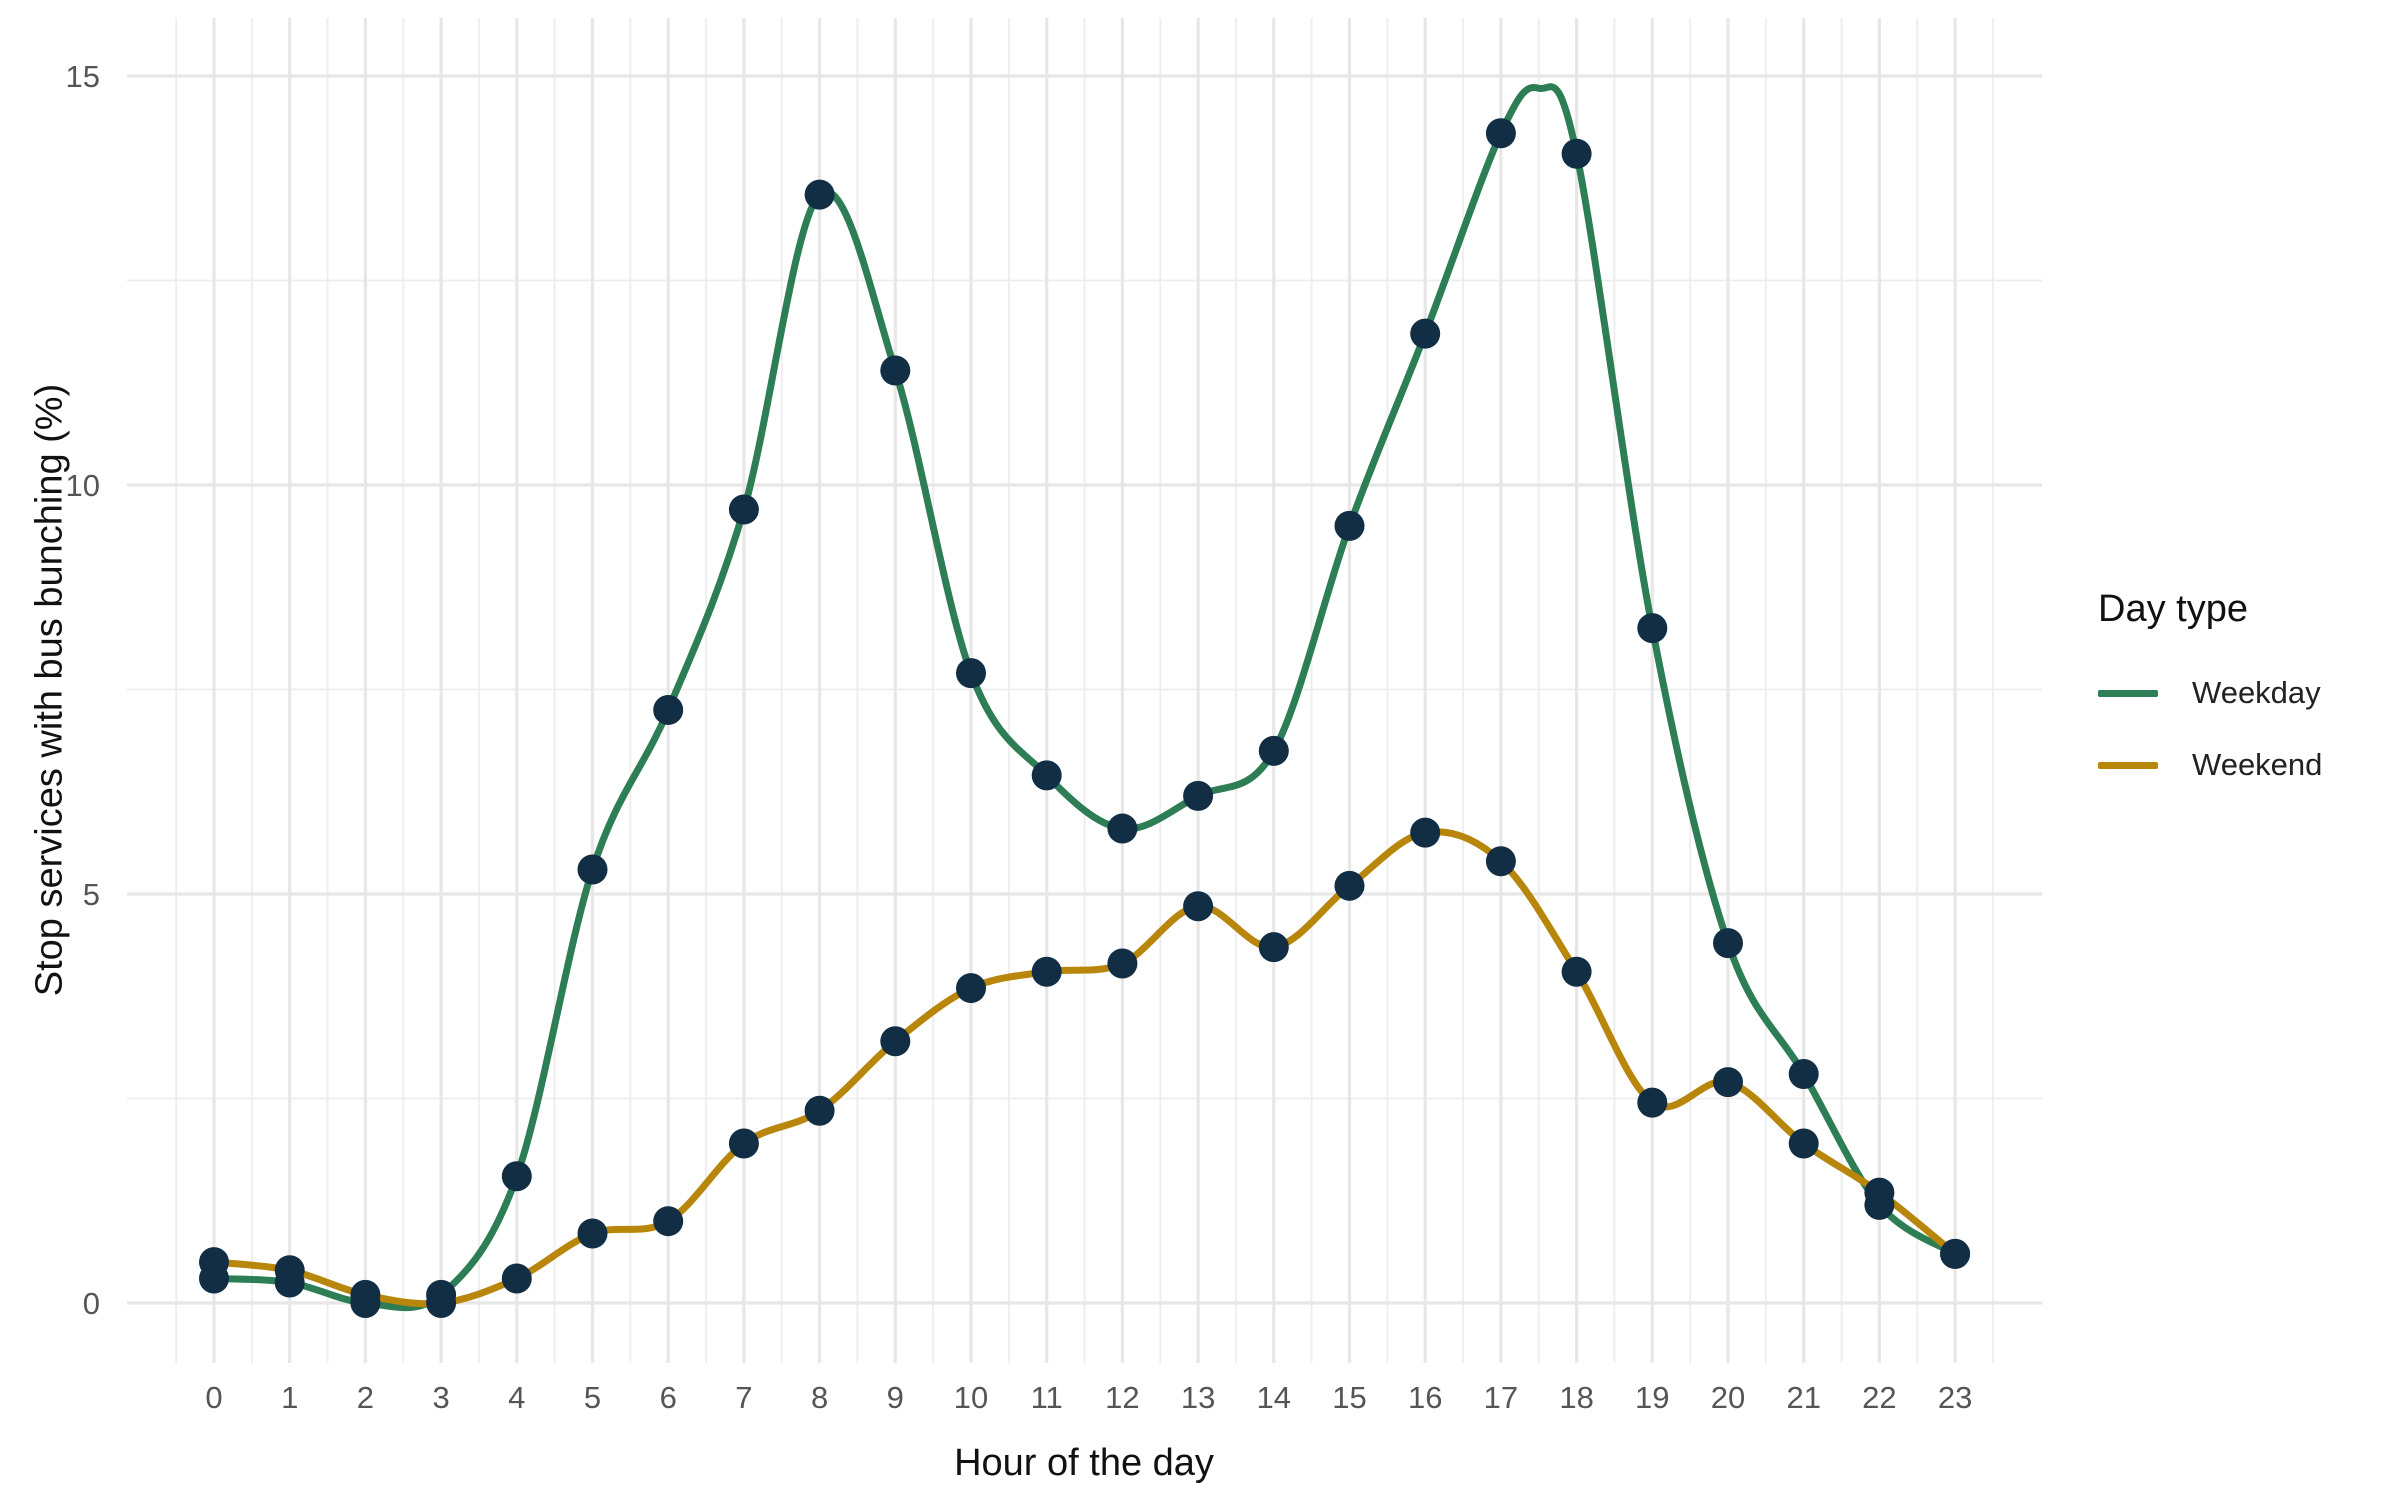 This screenshot has width=2400, height=1500. What do you see at coordinates (971, 988) in the screenshot?
I see `data-point-weekend-h10` at bounding box center [971, 988].